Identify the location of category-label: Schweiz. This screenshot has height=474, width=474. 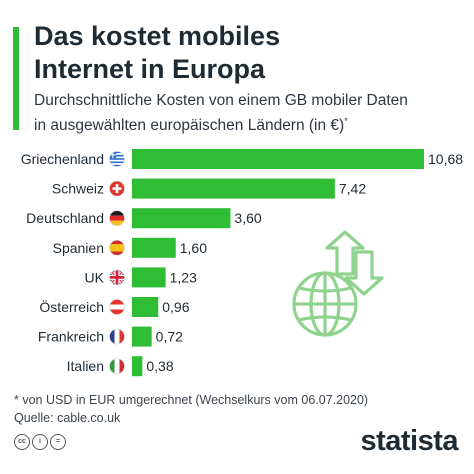
(78, 189).